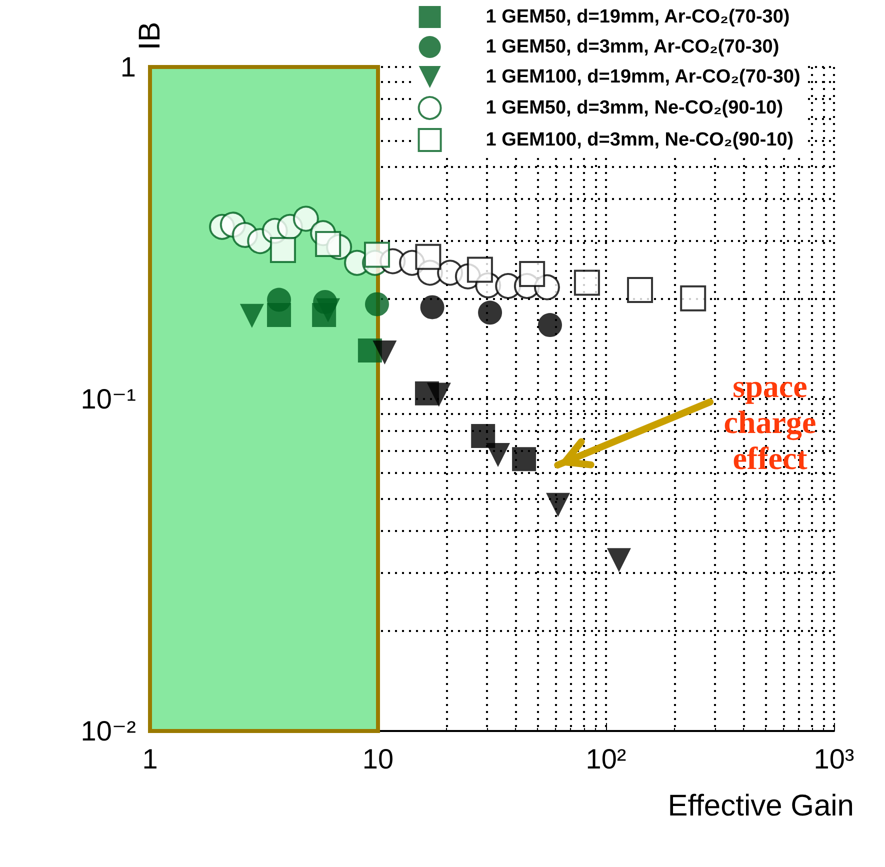  Describe the element at coordinates (640, 140) in the screenshot. I see `legend-label: 1 GEM100, d=3mm, Ne-CO₂(90-10)` at that location.